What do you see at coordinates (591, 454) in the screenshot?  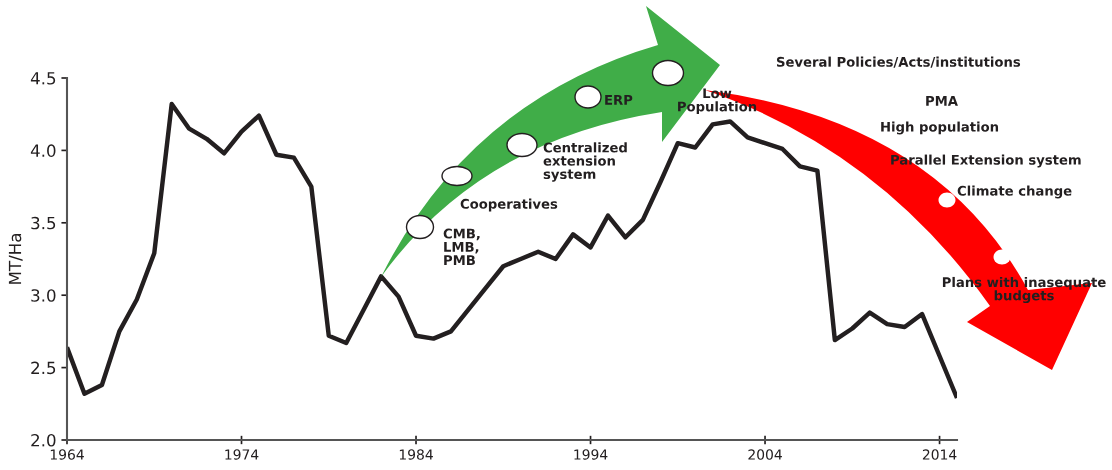 I see `x-tick-label: 1994` at bounding box center [591, 454].